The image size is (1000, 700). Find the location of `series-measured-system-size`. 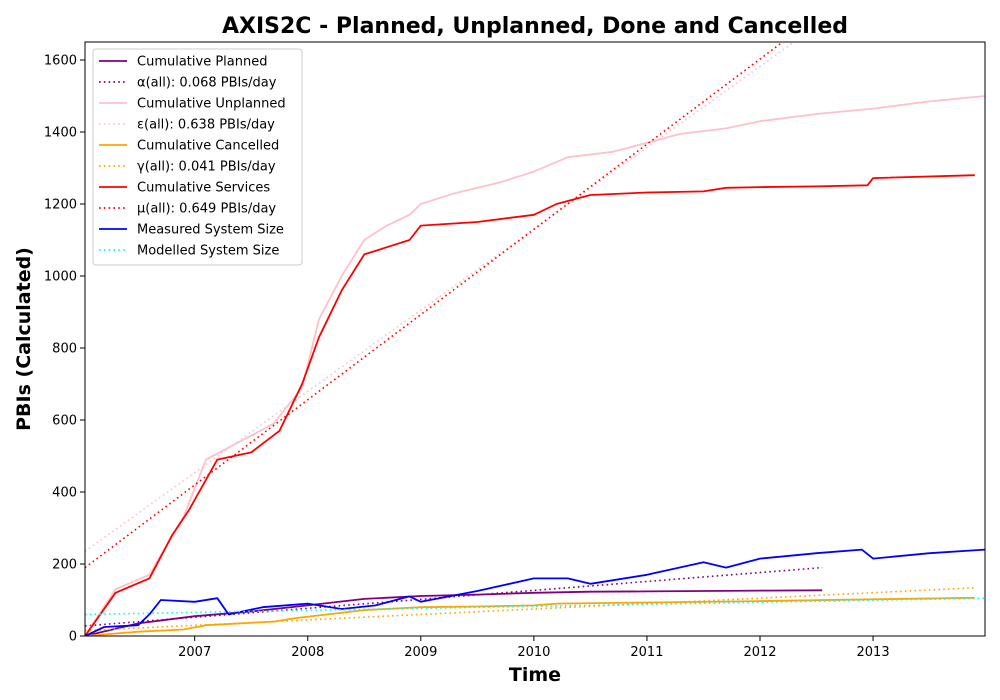

series-measured-system-size is located at coordinates (535, 592).